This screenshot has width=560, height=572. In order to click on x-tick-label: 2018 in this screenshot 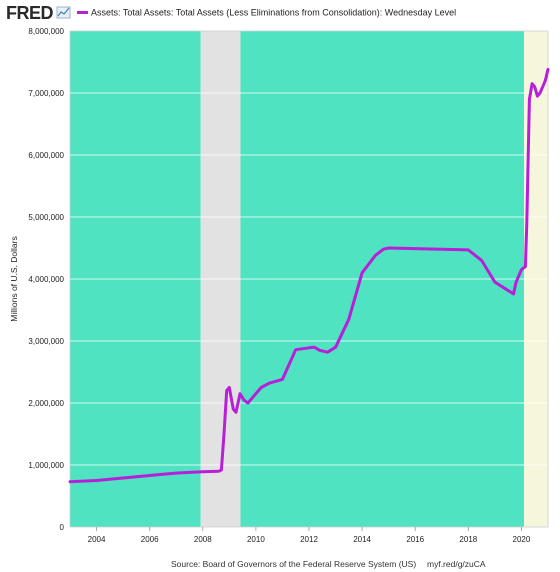, I will do `click(468, 539)`.